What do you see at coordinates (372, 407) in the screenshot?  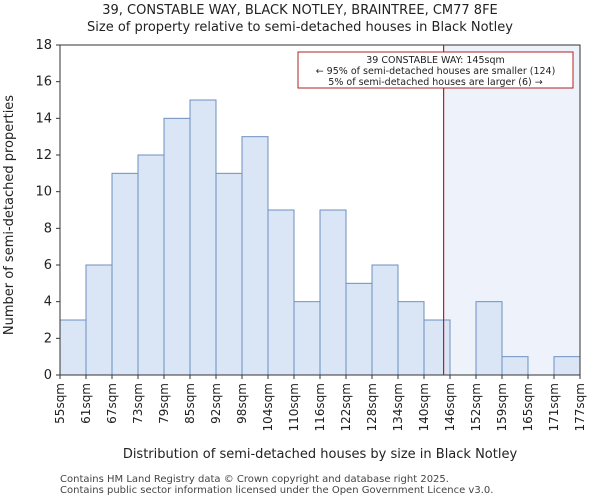 I see `x-tick-label: 128sqm` at bounding box center [372, 407].